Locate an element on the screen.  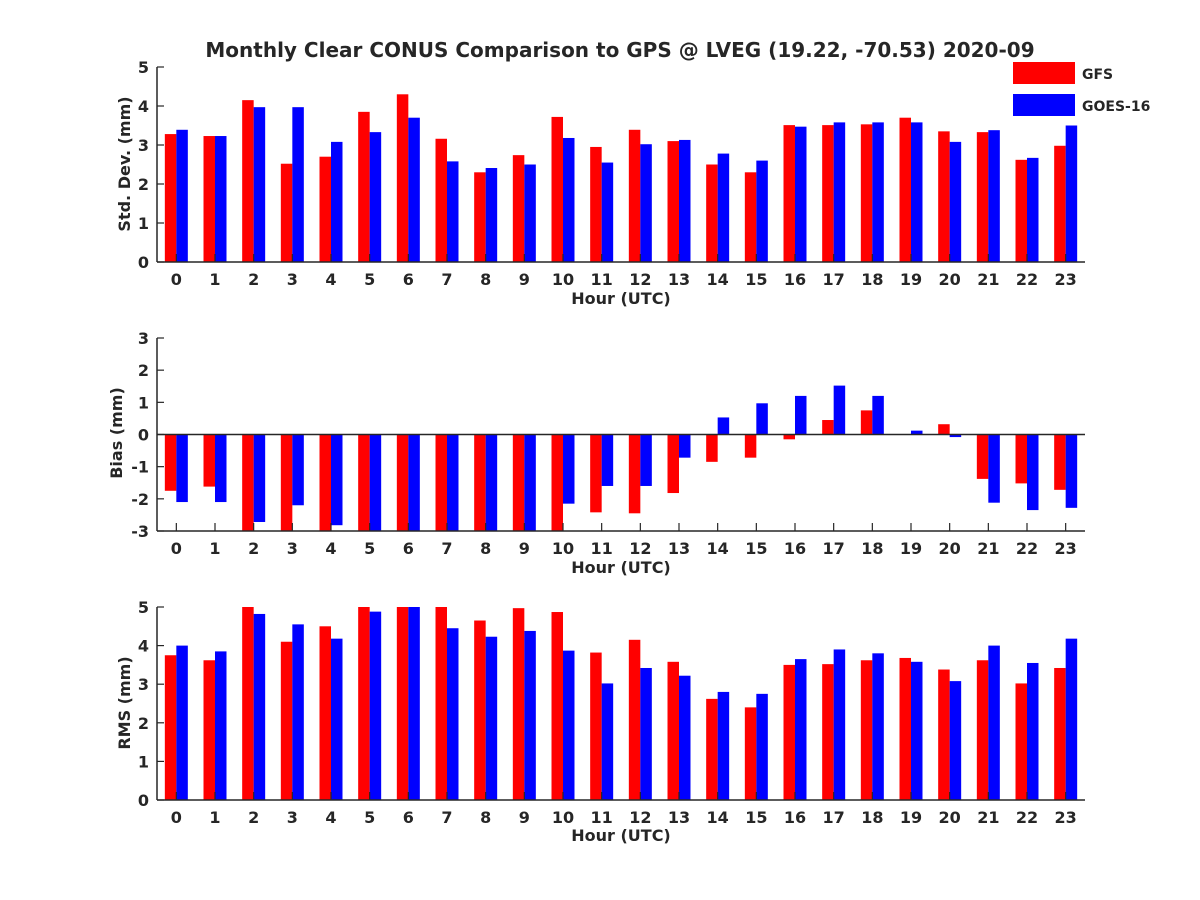
bias-x-tick-label: 17 is located at coordinates (834, 548).